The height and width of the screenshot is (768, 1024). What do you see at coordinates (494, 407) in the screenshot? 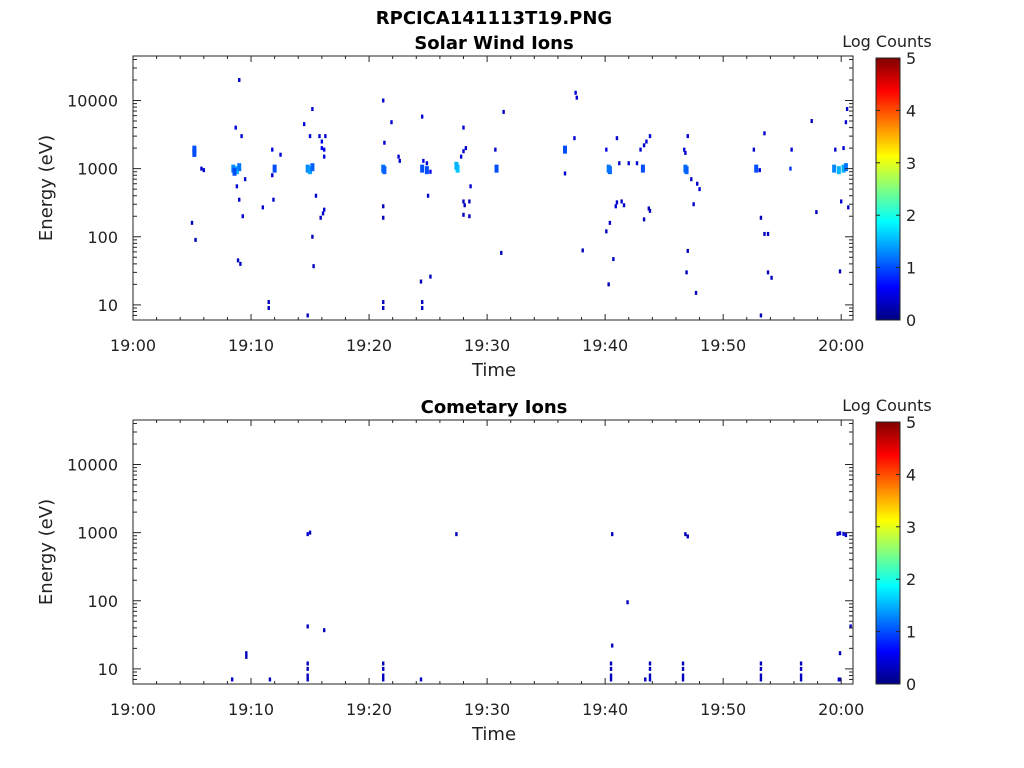
I see `panel-title: Cometary Ions` at bounding box center [494, 407].